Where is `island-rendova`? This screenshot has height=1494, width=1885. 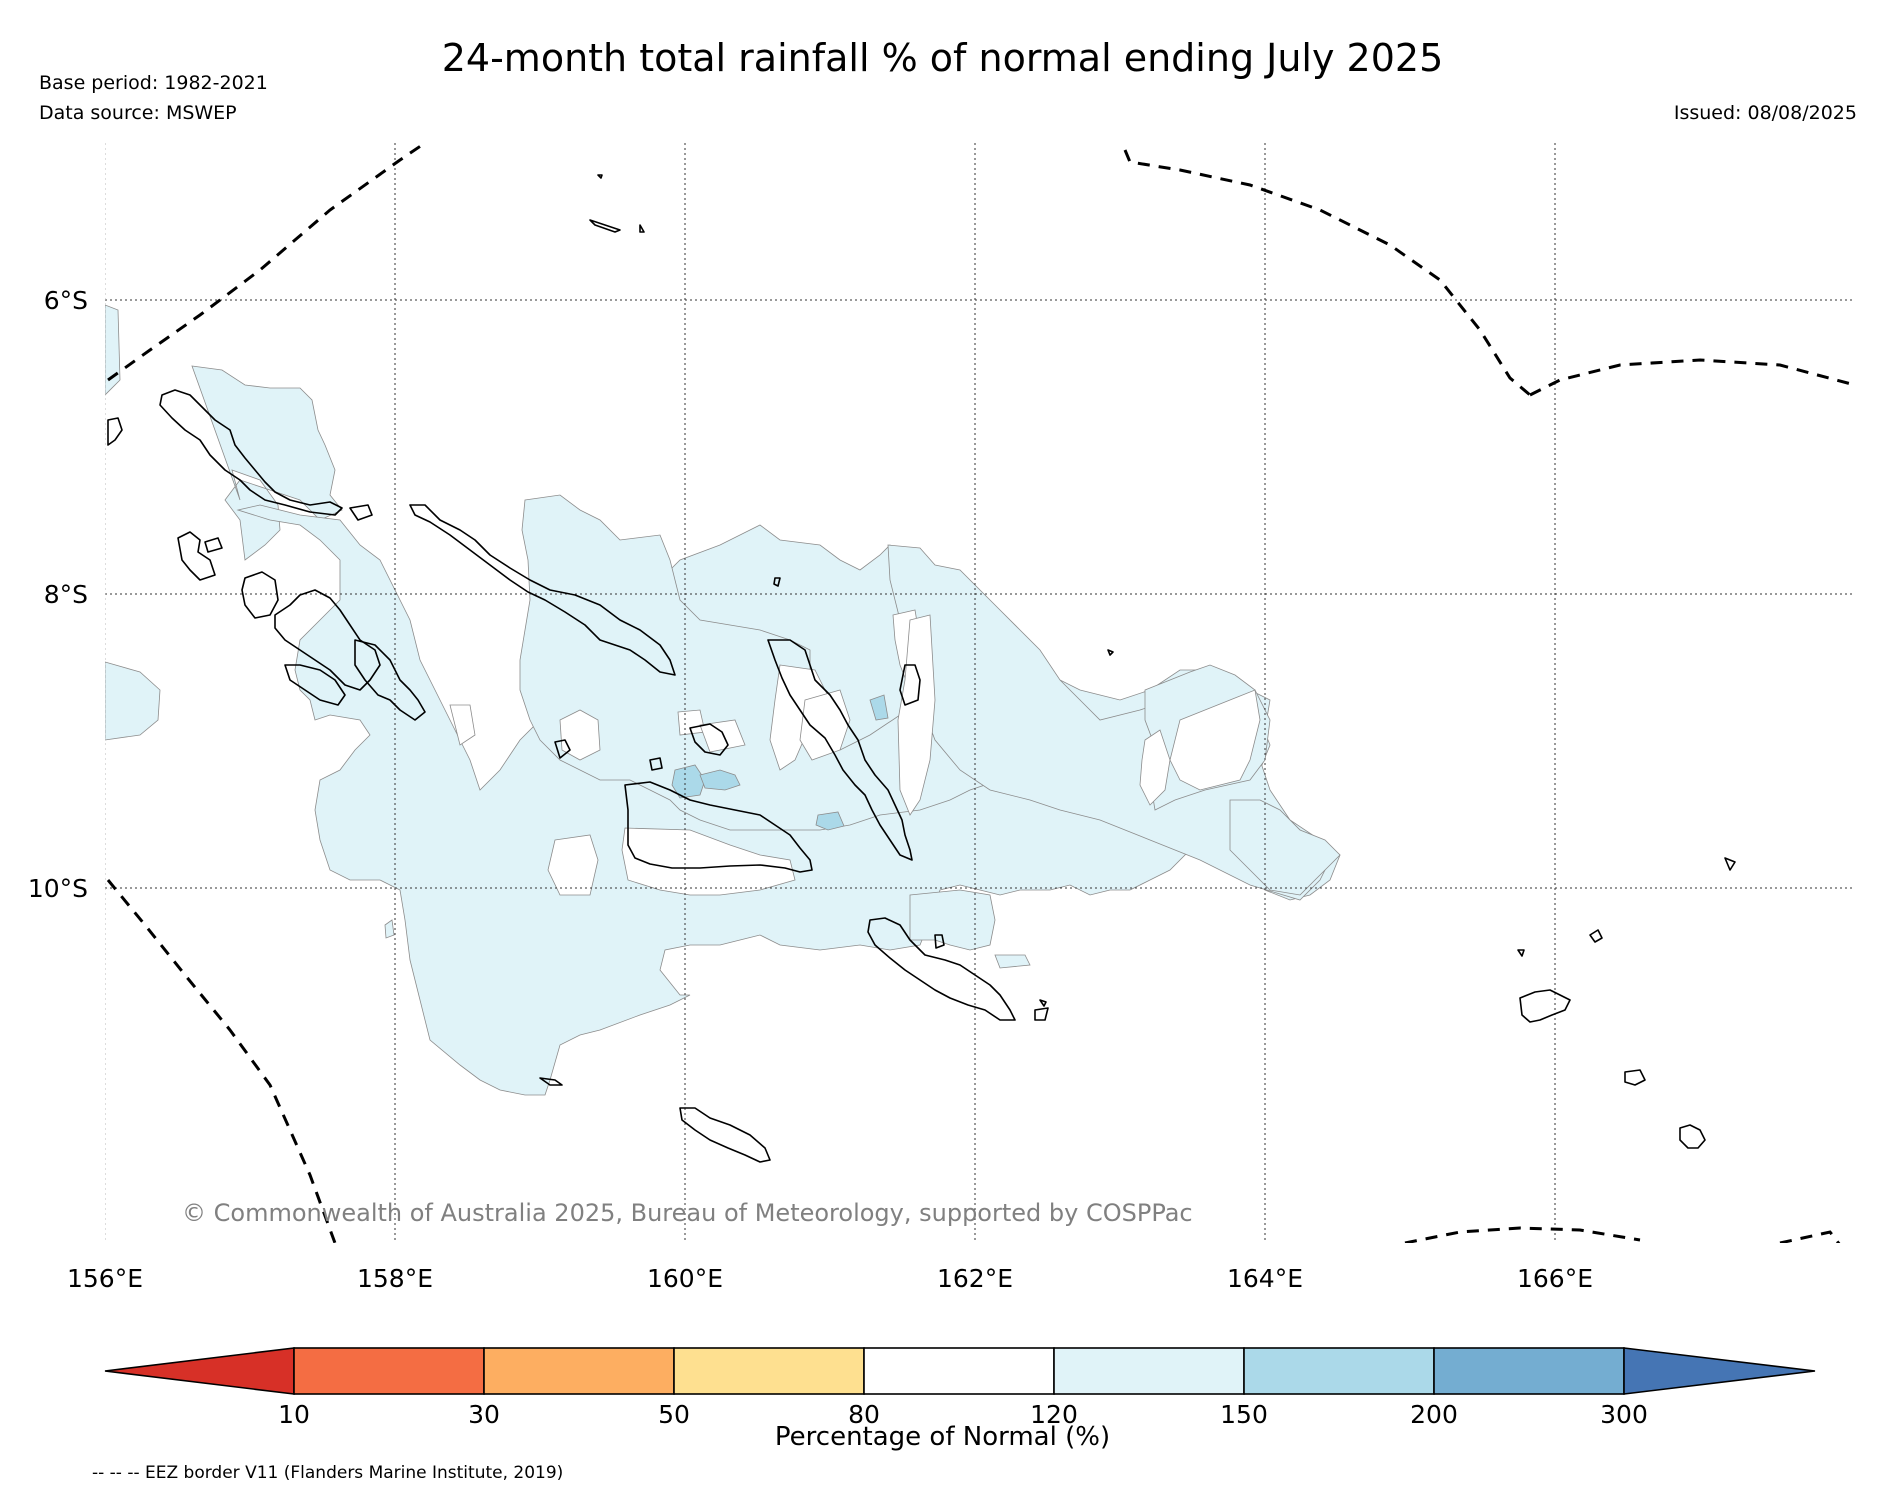
island-rendova is located at coordinates (315, 685).